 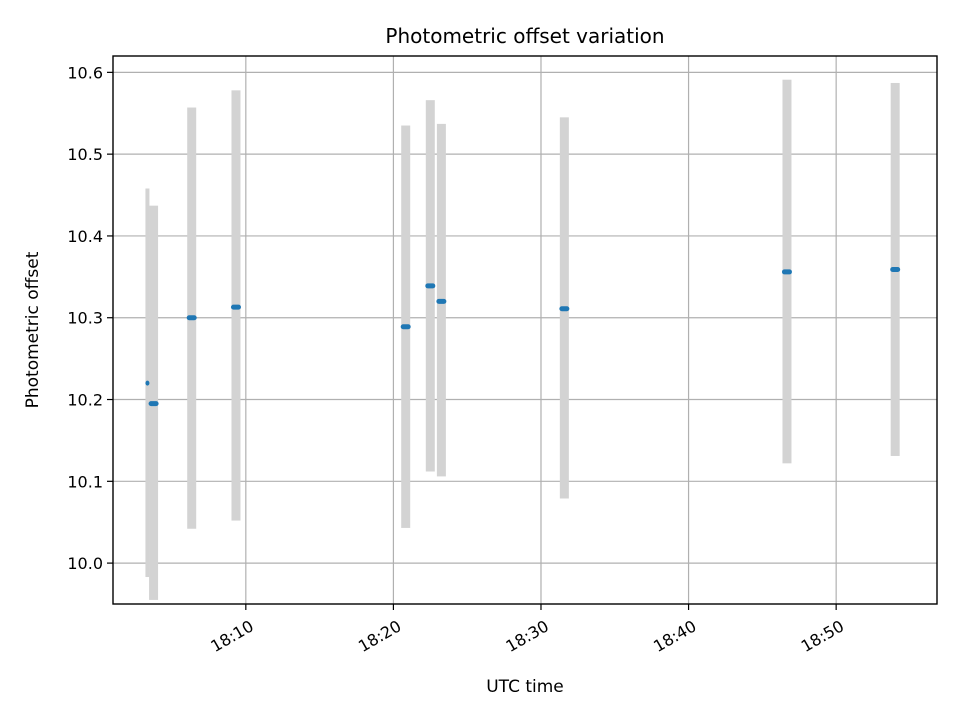 I want to click on y-tick-label-1: 10.1, so click(x=85, y=481).